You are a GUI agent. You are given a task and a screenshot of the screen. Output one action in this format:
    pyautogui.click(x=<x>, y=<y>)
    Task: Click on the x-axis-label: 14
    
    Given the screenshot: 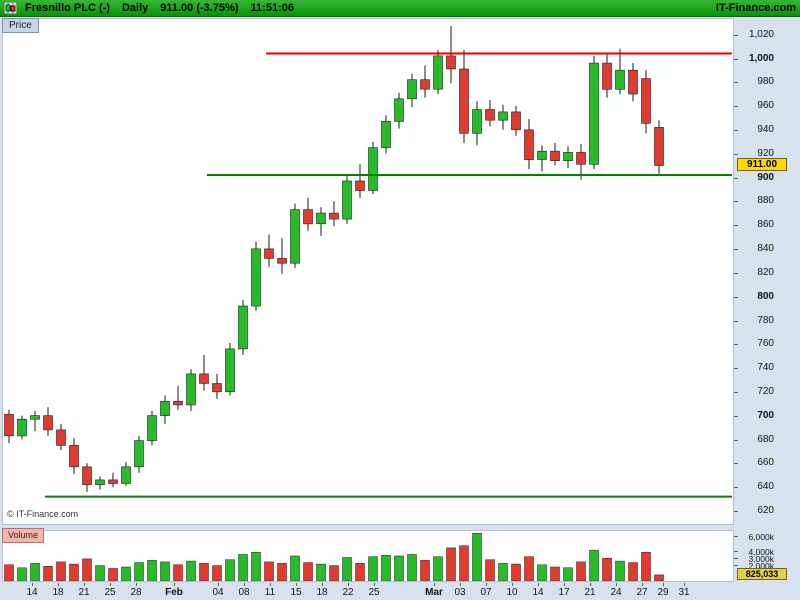 What is the action you would take?
    pyautogui.click(x=538, y=592)
    